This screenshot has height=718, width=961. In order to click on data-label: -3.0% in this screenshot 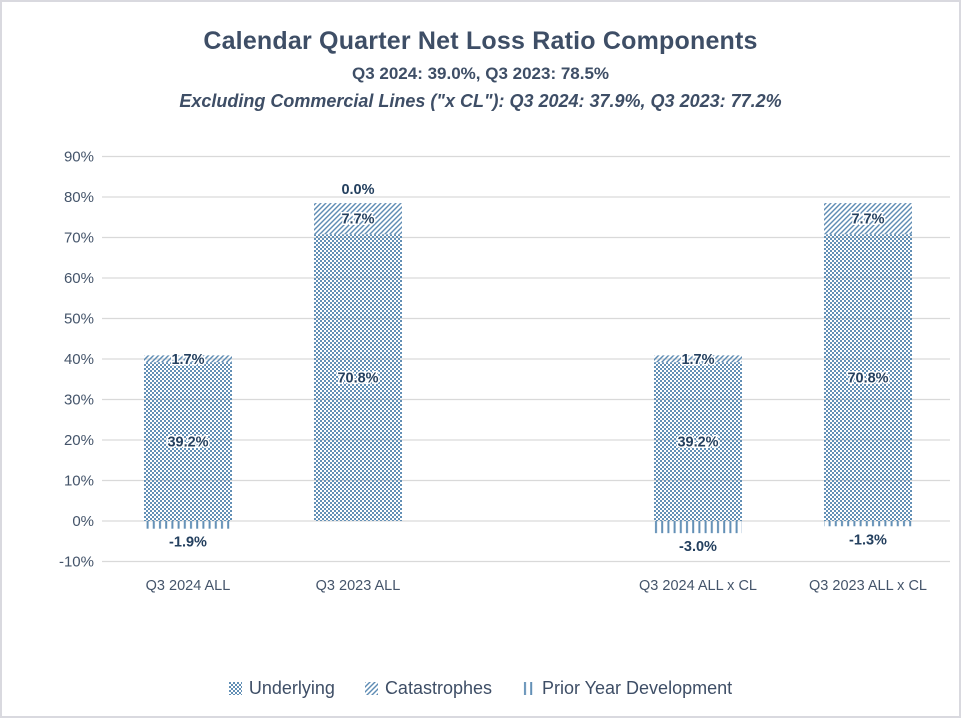, I will do `click(698, 547)`.